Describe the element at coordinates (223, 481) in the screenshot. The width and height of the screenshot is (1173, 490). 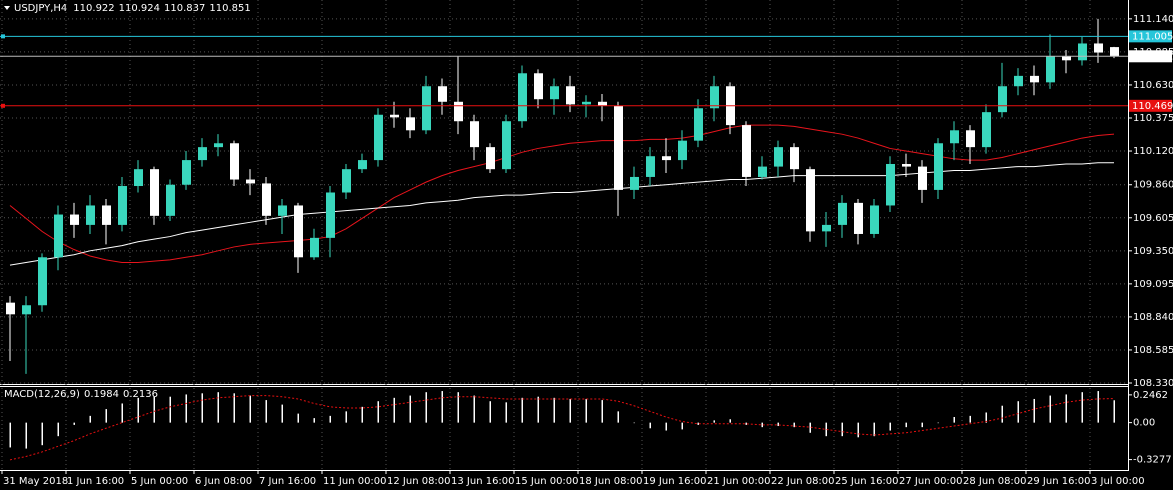
I see `x-tick-label: 6 Jun 08:00` at that location.